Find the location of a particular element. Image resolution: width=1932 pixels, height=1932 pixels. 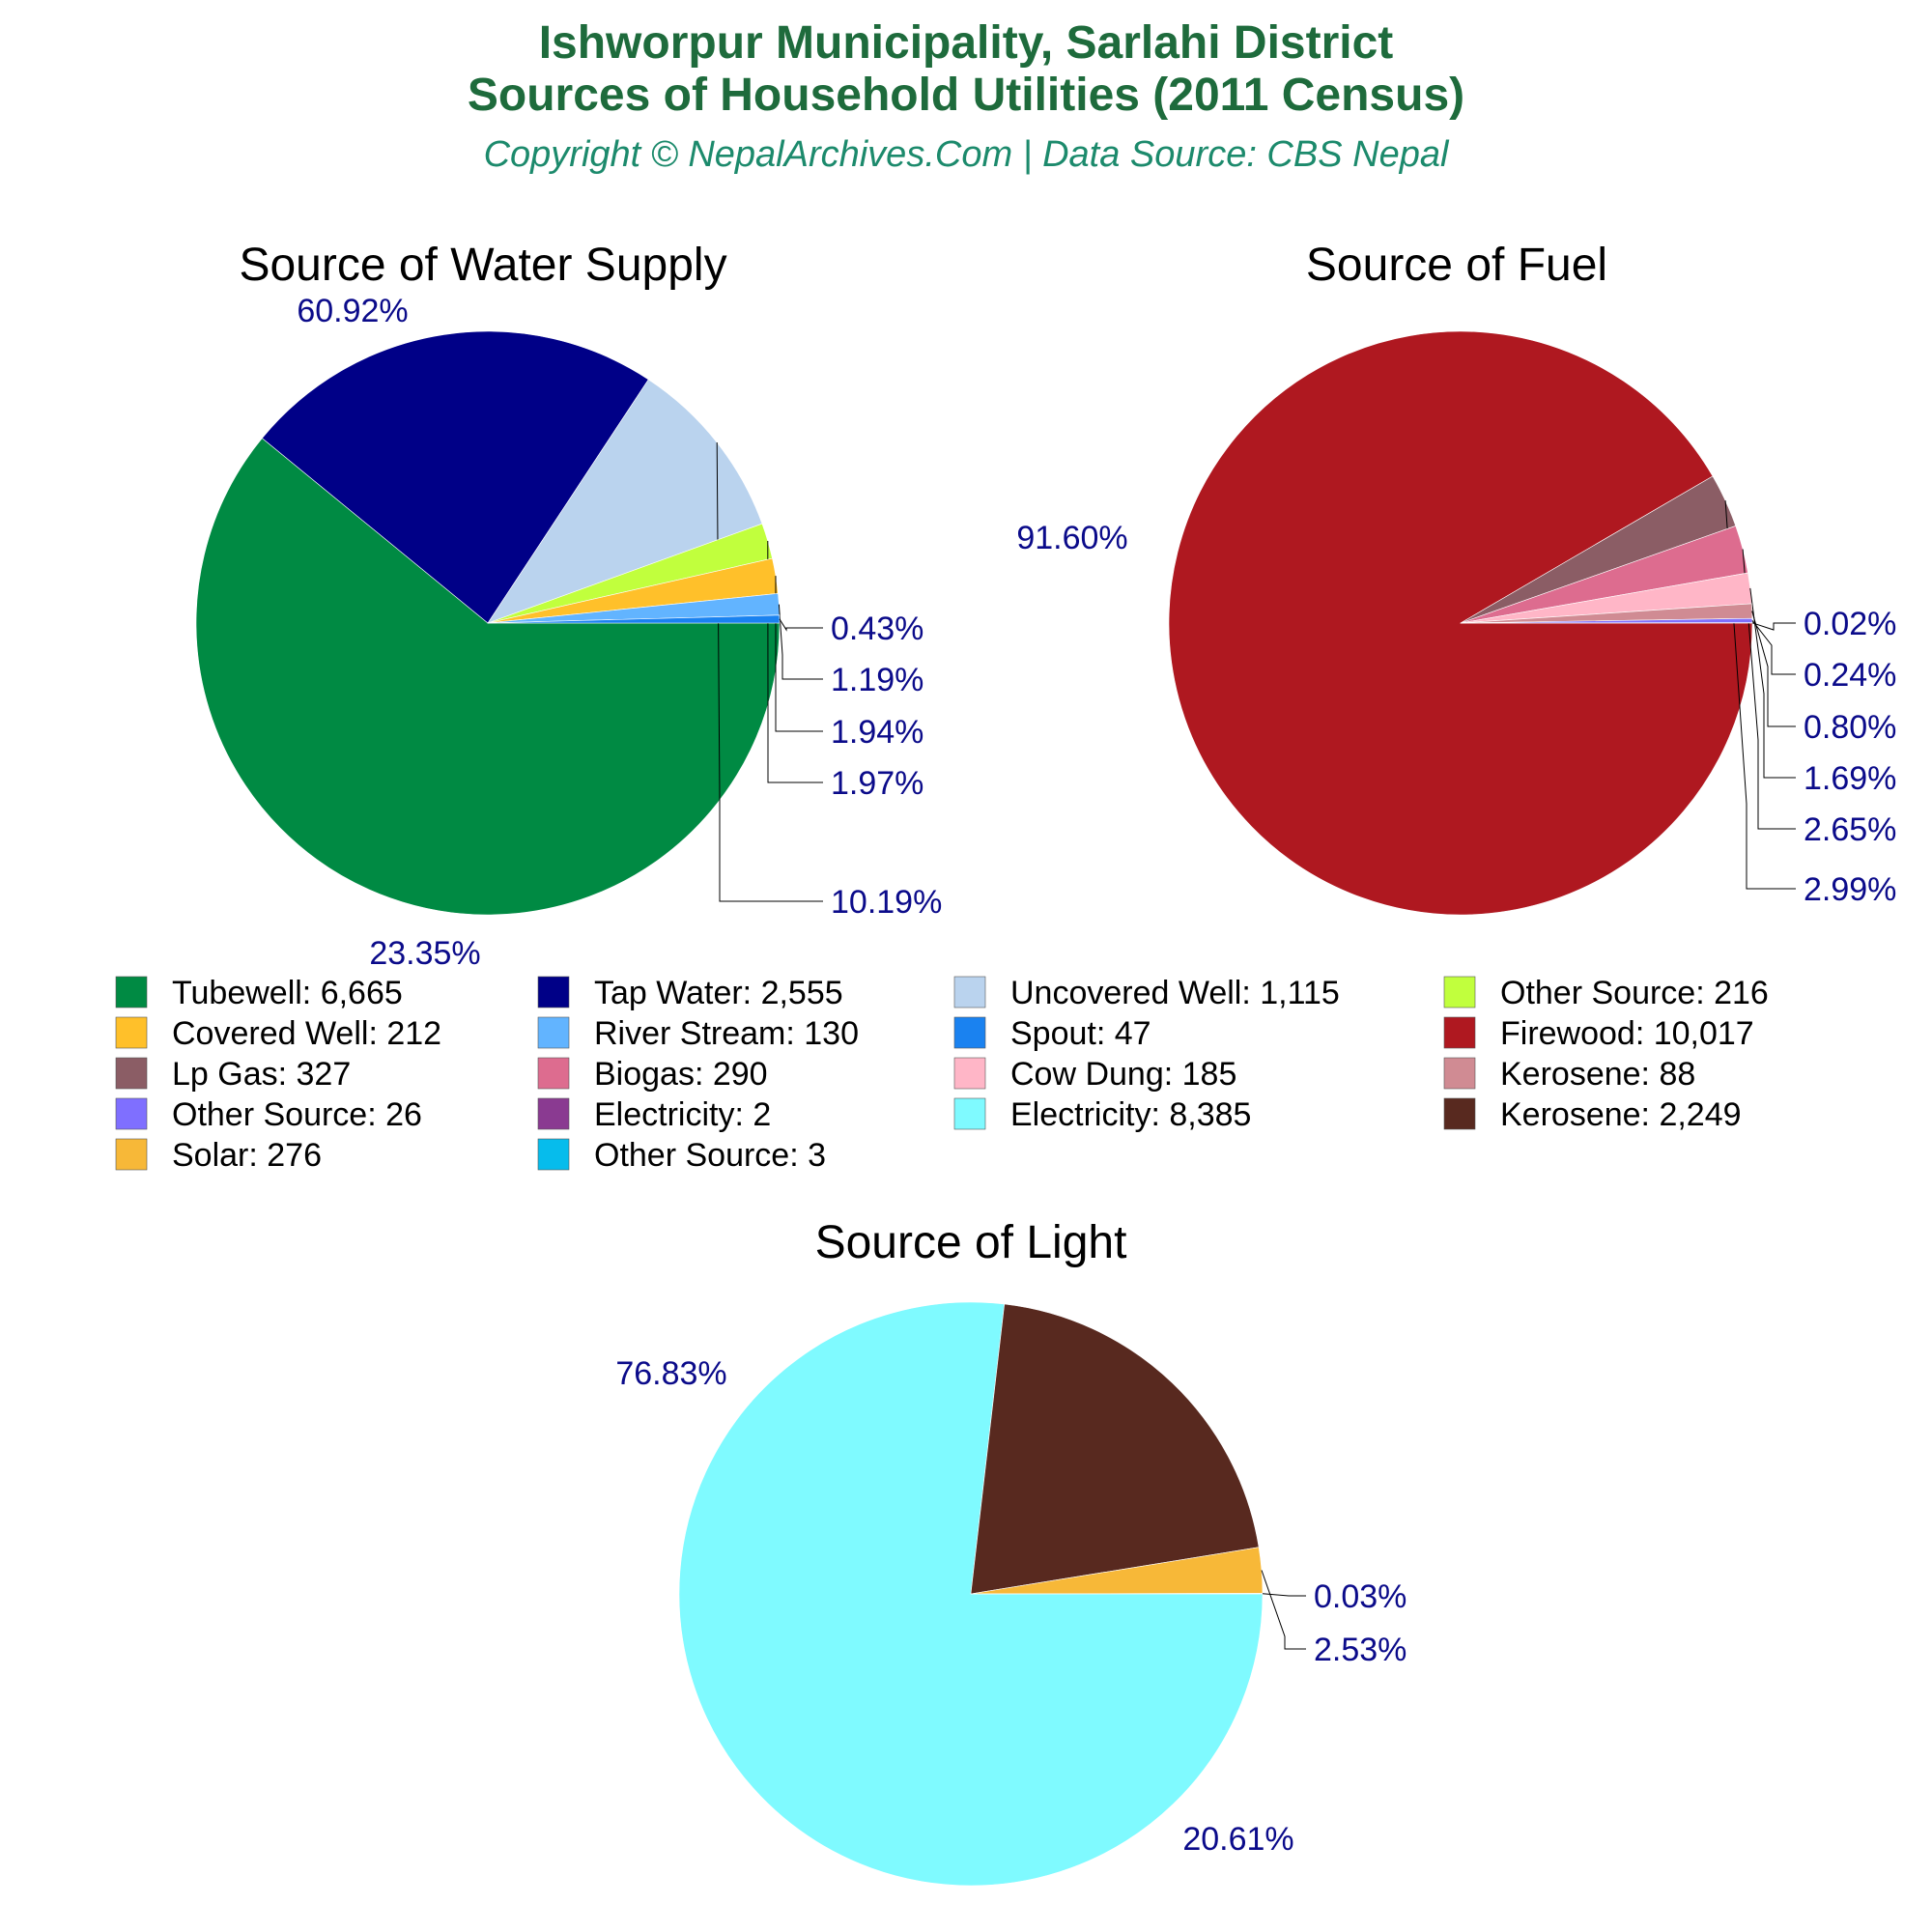

light-pie-pct-label-2: 2.53% is located at coordinates (1360, 1650).